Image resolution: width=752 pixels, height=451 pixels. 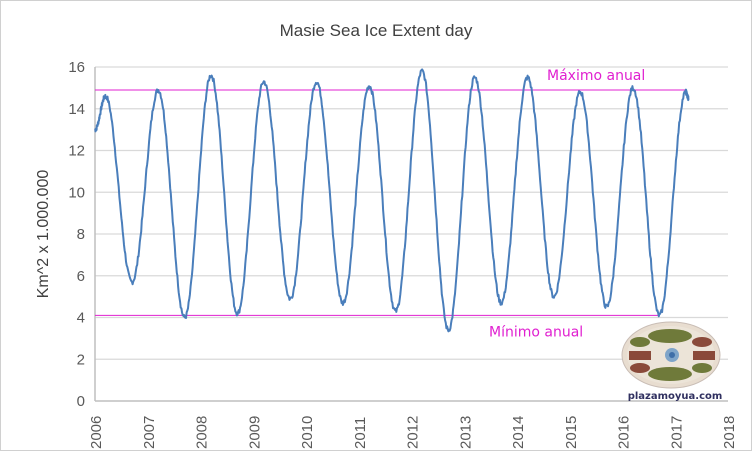 What do you see at coordinates (596, 76) in the screenshot?
I see `max-annual-label: Máximo anual` at bounding box center [596, 76].